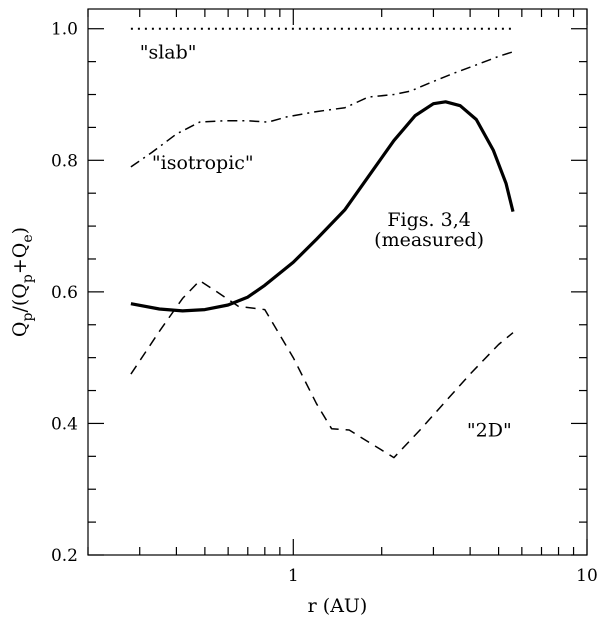 The image size is (602, 619). What do you see at coordinates (322, 109) in the screenshot?
I see `series-isotropic-line` at bounding box center [322, 109].